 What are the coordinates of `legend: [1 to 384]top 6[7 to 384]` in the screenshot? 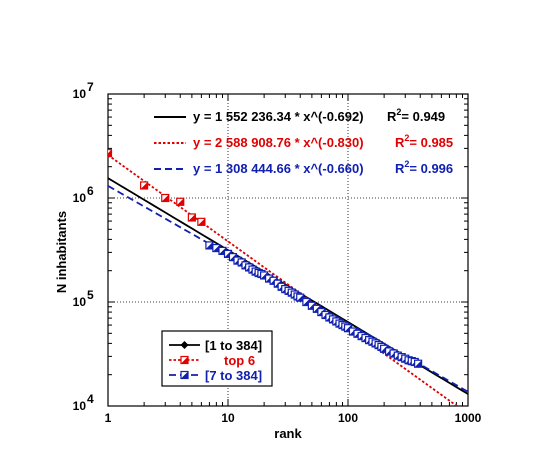 It's located at (217, 358).